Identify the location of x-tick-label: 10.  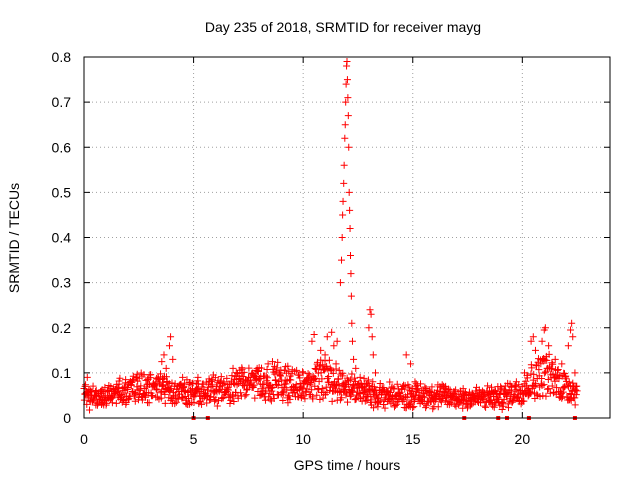
(303, 439).